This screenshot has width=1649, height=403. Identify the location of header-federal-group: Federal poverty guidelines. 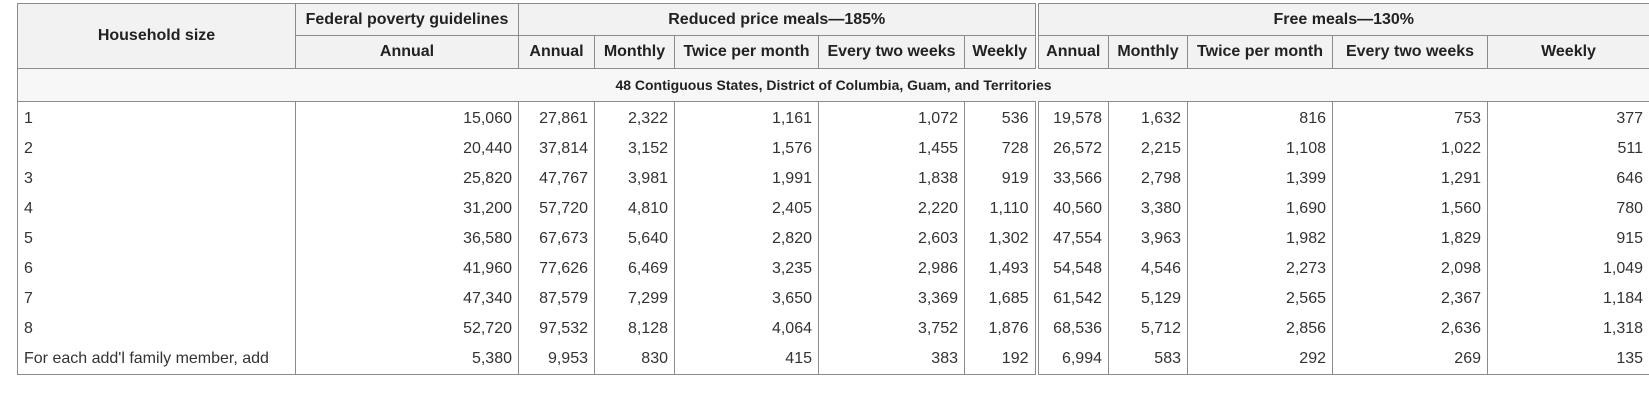
(407, 19).